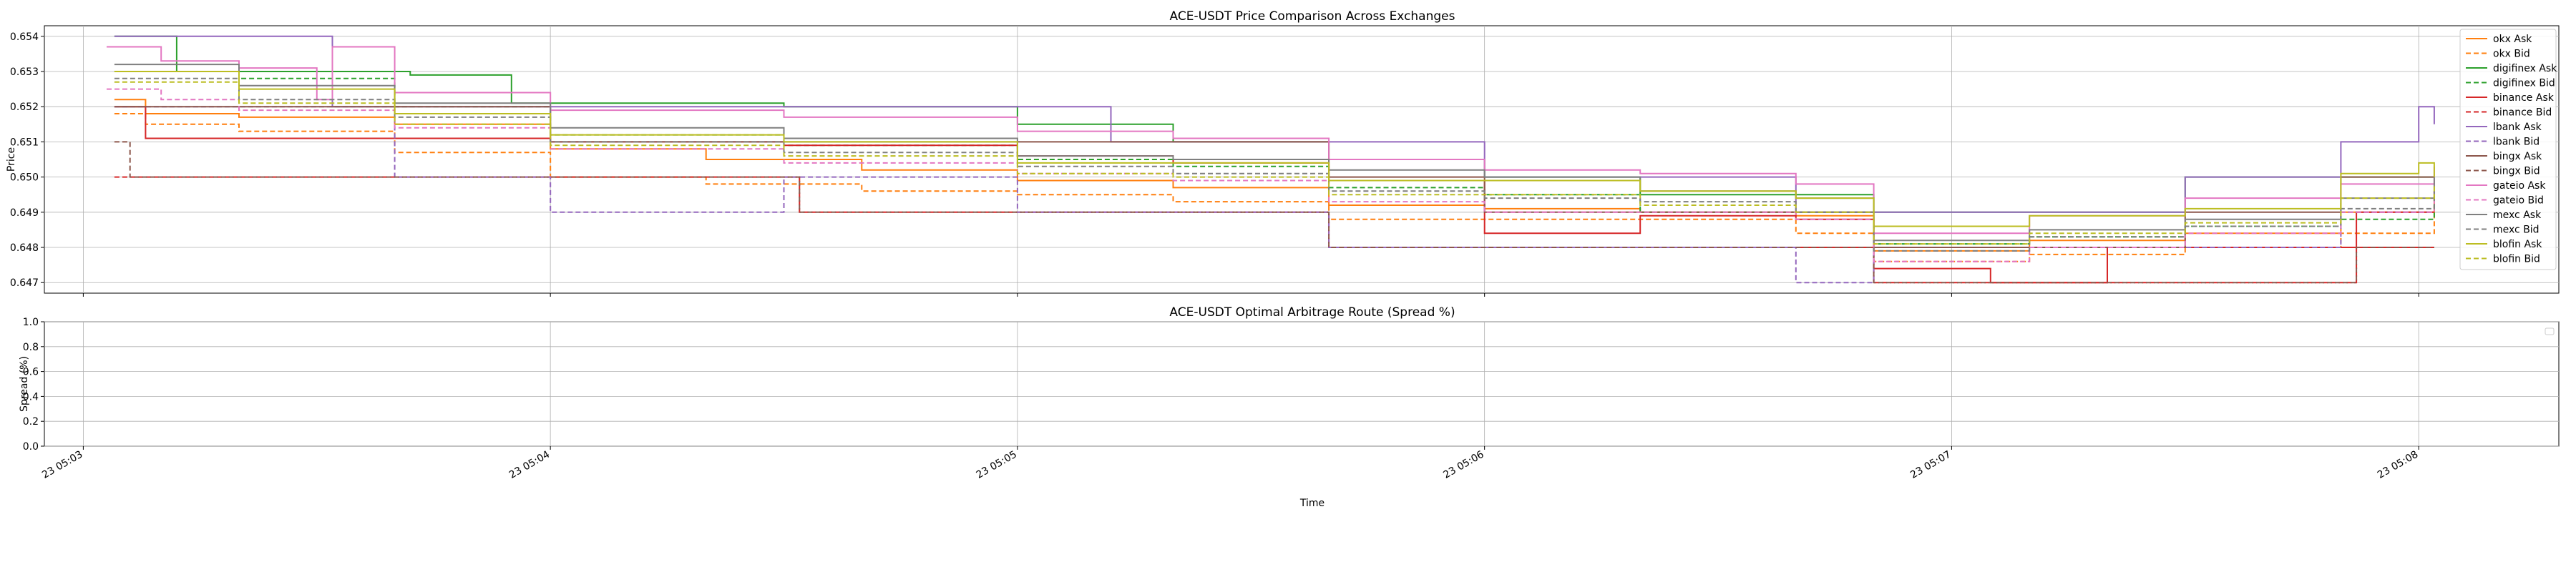 This screenshot has height=572, width=2576. Describe the element at coordinates (31, 372) in the screenshot. I see `spread-y-tick-label: 0.6` at that location.